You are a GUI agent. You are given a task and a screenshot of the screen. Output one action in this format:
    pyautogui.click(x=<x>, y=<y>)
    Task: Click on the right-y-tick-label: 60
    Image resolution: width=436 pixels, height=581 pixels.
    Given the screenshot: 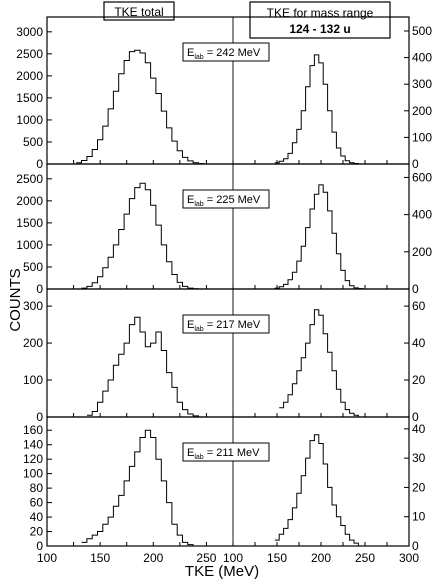 What is the action you would take?
    pyautogui.click(x=419, y=306)
    